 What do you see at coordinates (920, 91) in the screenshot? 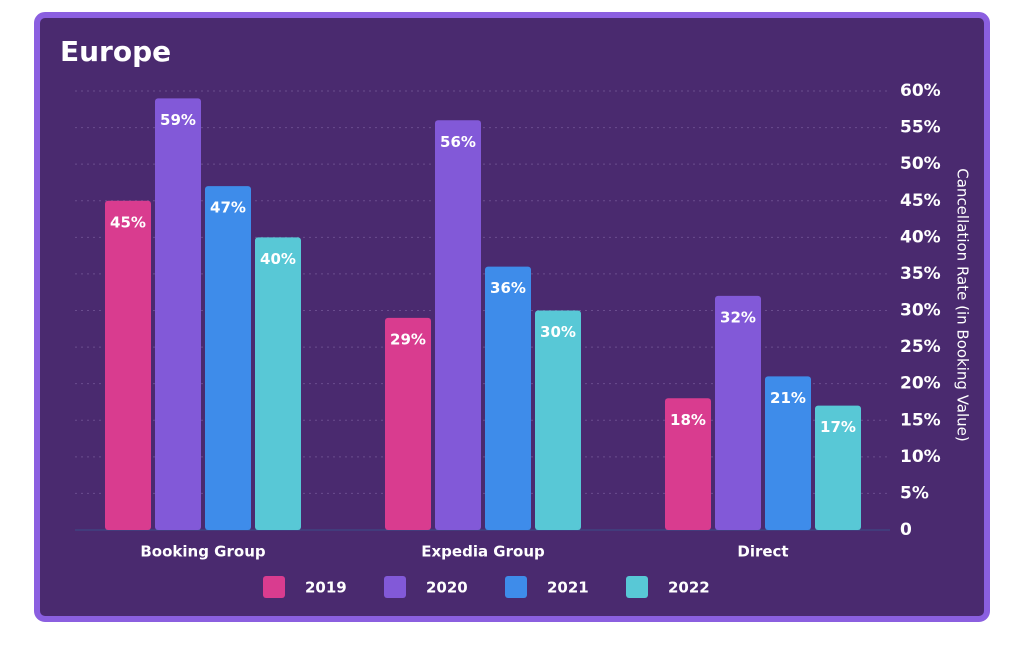
I see `y-tick-label: 60%` at bounding box center [920, 91].